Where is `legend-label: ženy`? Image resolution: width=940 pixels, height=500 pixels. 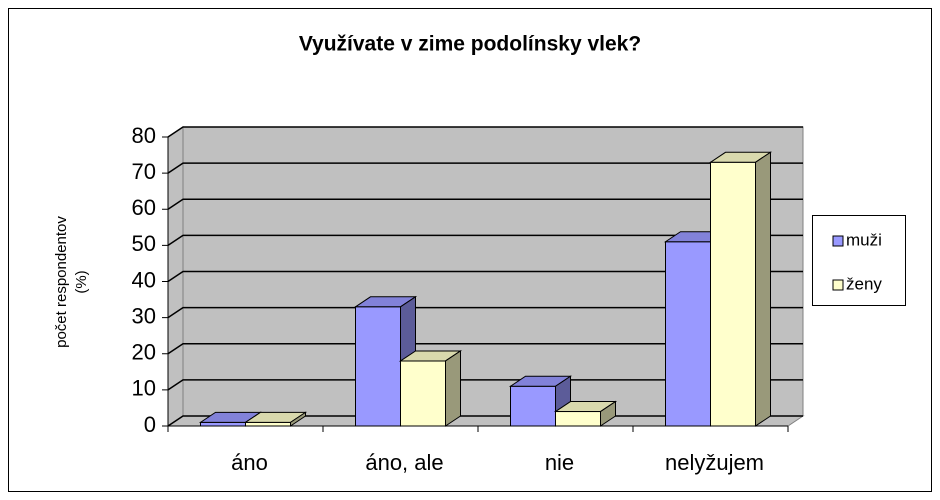
legend-label: ženy is located at coordinates (864, 283).